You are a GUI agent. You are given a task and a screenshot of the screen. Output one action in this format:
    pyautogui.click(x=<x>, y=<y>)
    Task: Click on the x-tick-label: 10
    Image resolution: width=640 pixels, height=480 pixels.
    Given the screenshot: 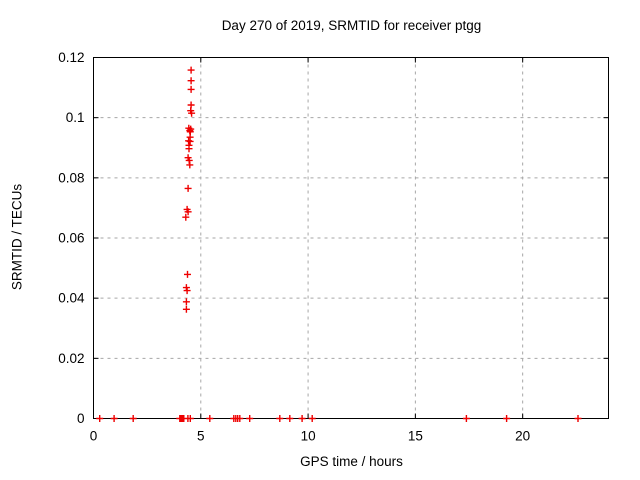 What is the action you would take?
    pyautogui.click(x=308, y=436)
    